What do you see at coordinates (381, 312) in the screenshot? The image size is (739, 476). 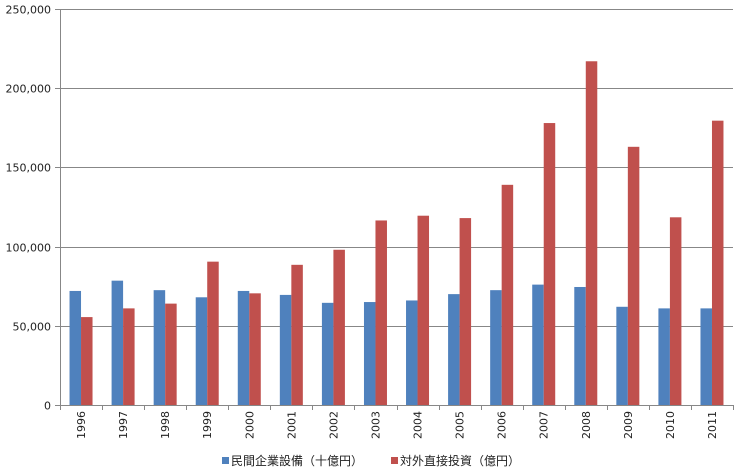 I see `bar-series2-2003` at bounding box center [381, 312].